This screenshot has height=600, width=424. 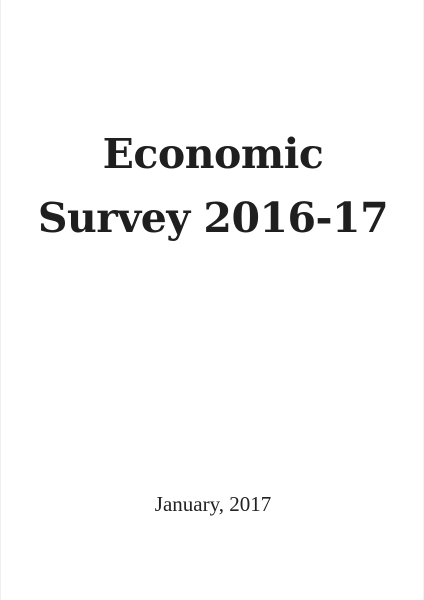 I want to click on title-line-2: Survey 2016-17, so click(x=212, y=218).